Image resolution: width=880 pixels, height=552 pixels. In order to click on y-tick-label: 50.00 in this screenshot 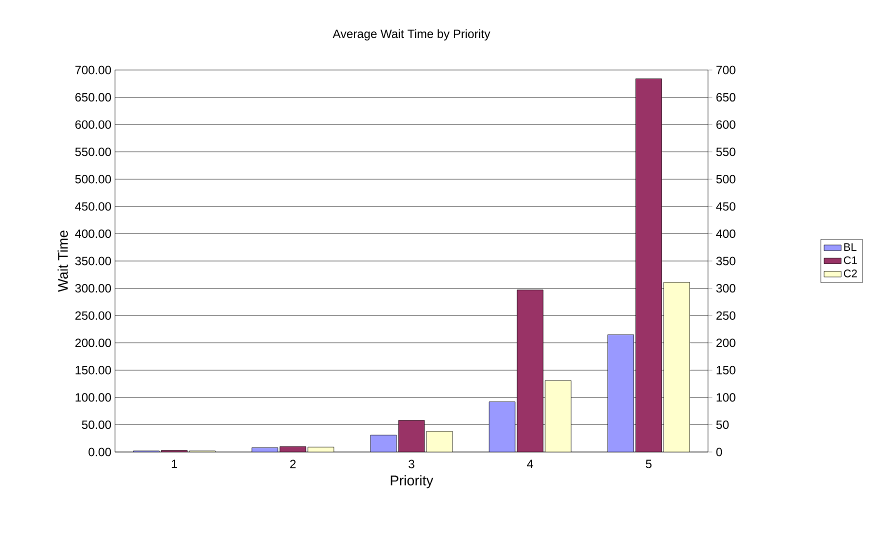, I will do `click(97, 424)`.